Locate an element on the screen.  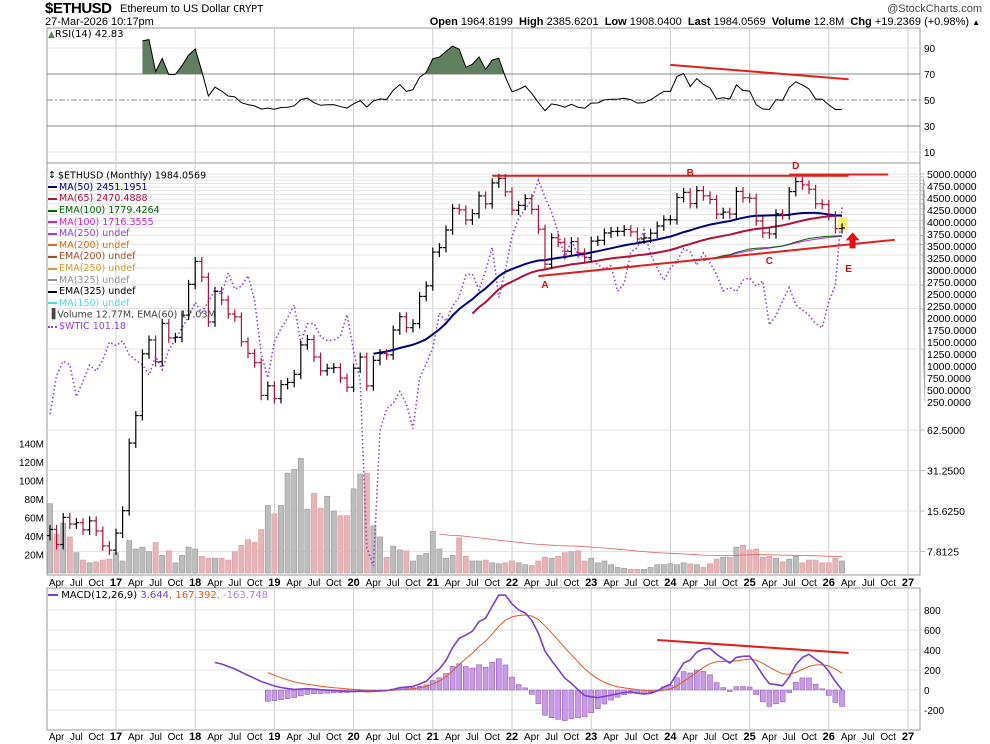
legend-text: MA(50) 2451.1951 is located at coordinates (103, 187).